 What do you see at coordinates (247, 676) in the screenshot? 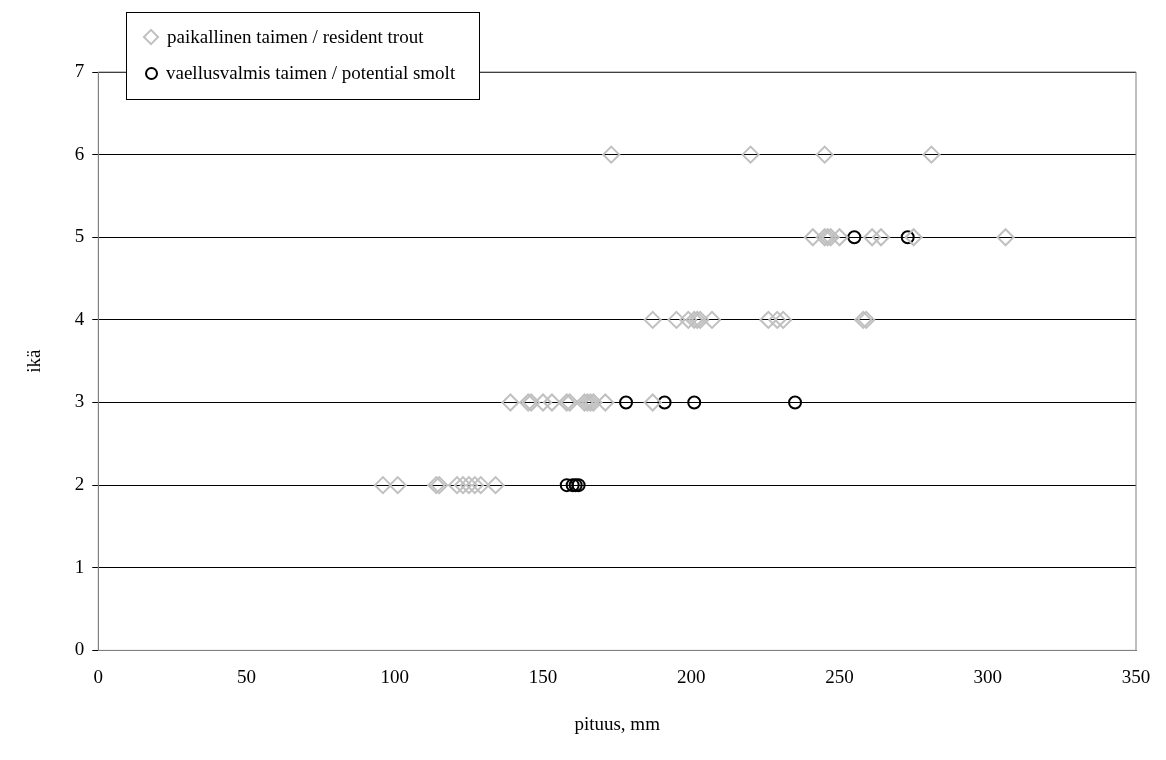
I see `x-tick-label: 50` at bounding box center [247, 676].